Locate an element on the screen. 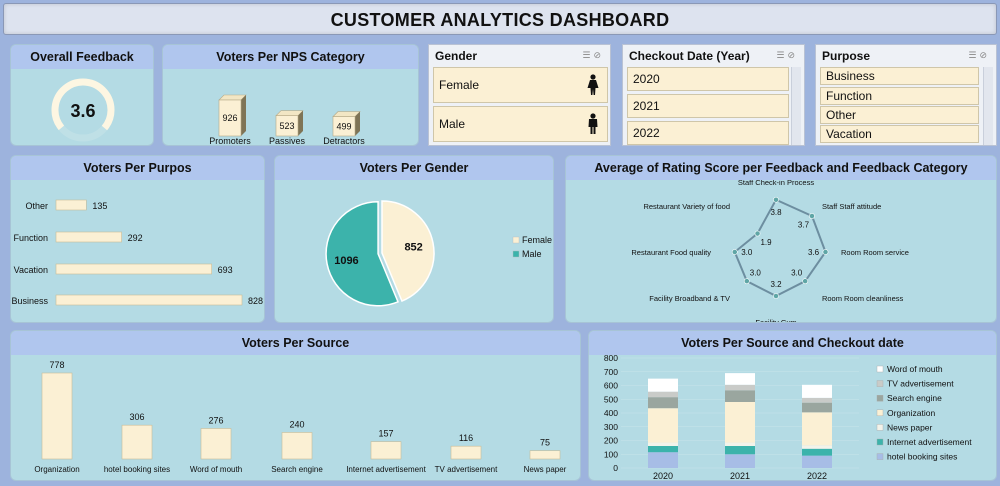 This screenshot has height=486, width=1000. legend-label-word-of-mouth: Word of mouth is located at coordinates (915, 369).